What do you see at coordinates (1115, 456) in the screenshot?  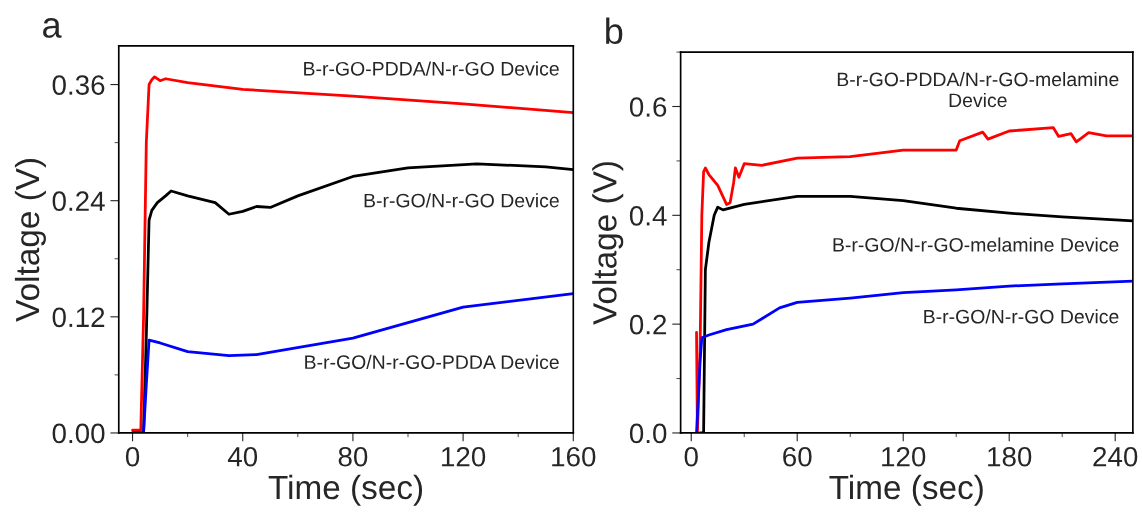 I see `x-tick-label: 240` at bounding box center [1115, 456].